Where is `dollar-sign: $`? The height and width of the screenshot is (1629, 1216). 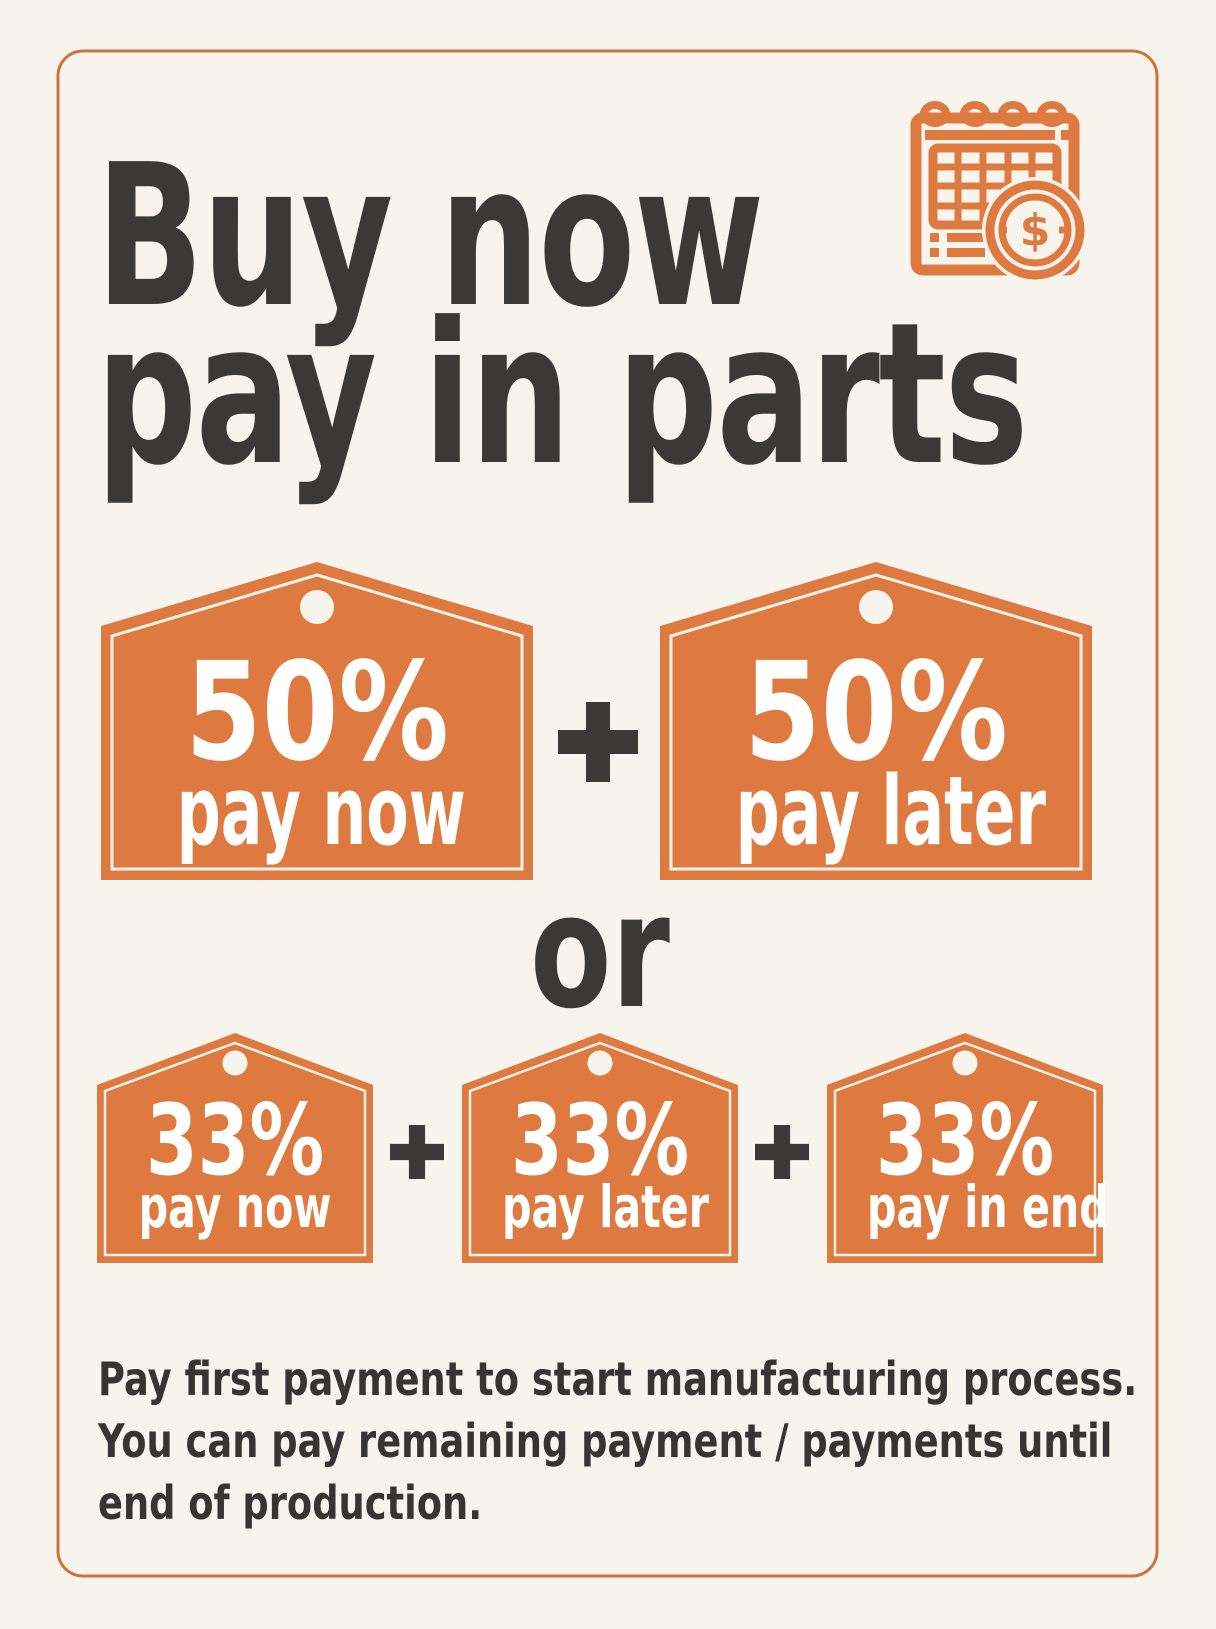 dollar-sign: $ is located at coordinates (1035, 230).